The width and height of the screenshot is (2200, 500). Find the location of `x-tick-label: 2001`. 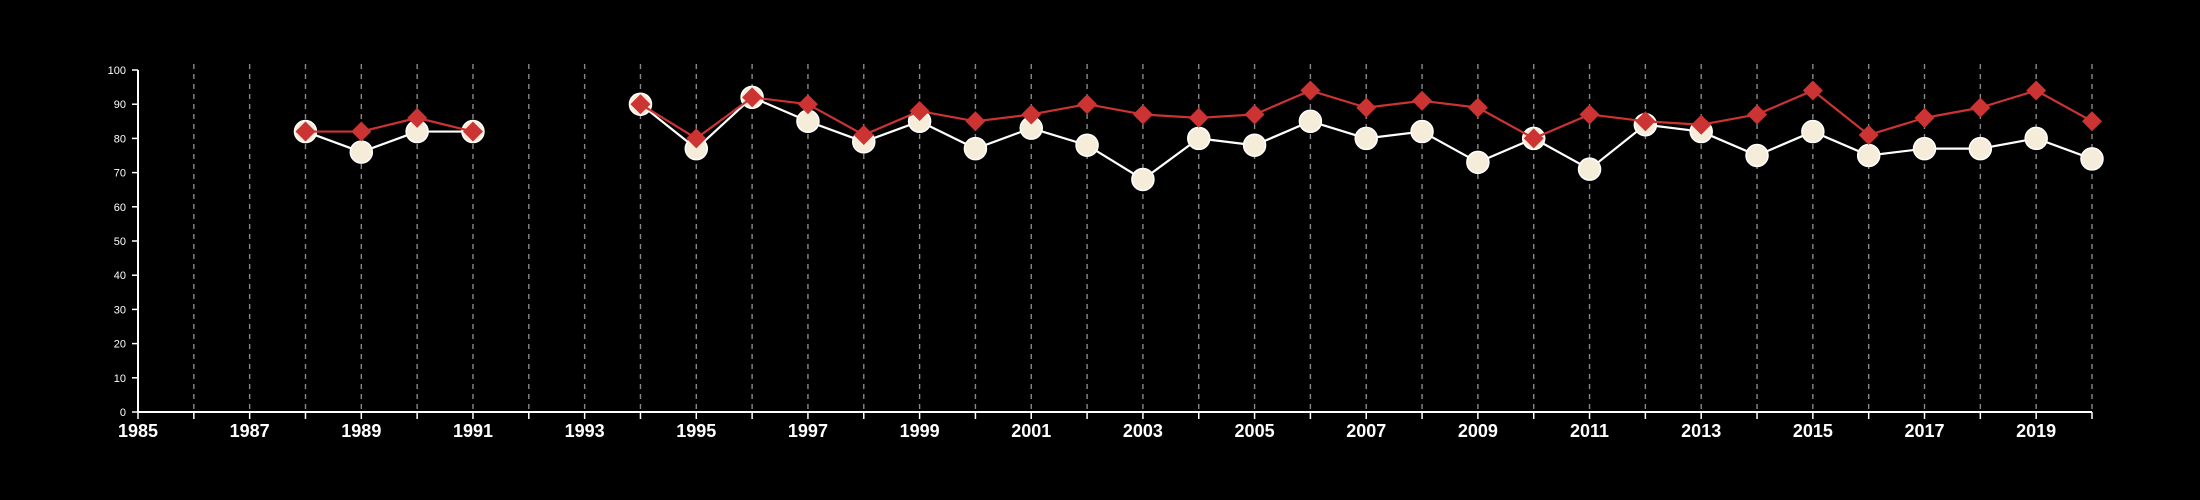

x-tick-label: 2001 is located at coordinates (1031, 431).